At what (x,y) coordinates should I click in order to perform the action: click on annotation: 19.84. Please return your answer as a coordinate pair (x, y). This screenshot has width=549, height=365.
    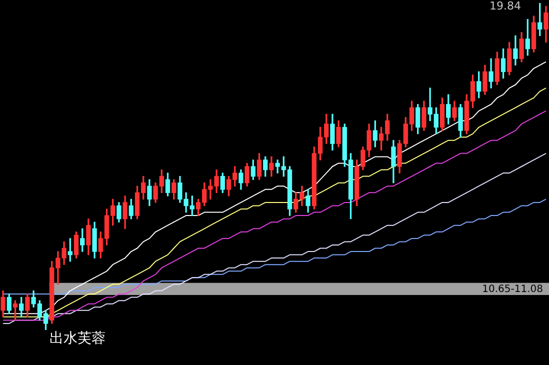
    Looking at the image, I should click on (505, 6).